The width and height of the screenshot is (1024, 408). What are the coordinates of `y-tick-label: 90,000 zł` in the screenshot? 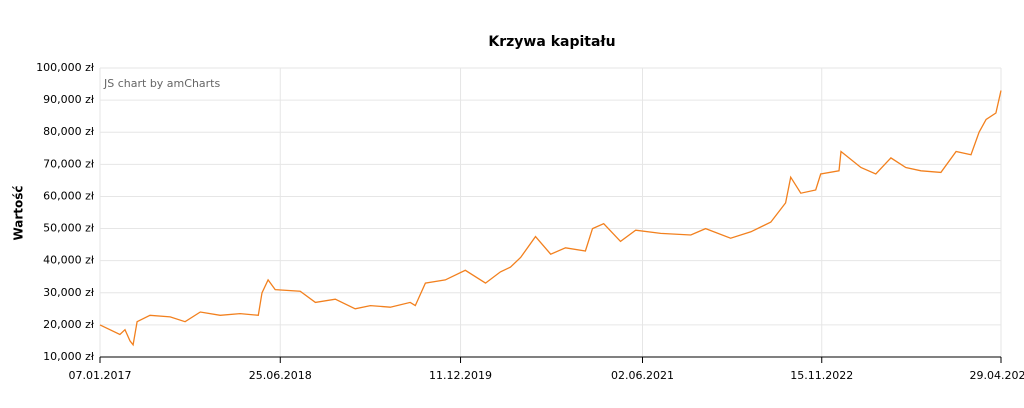 It's located at (69, 99).